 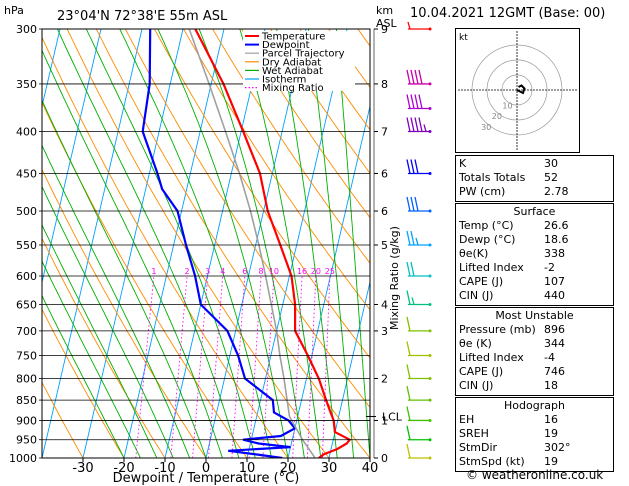 I want to click on legend-background, so click(x=299, y=61).